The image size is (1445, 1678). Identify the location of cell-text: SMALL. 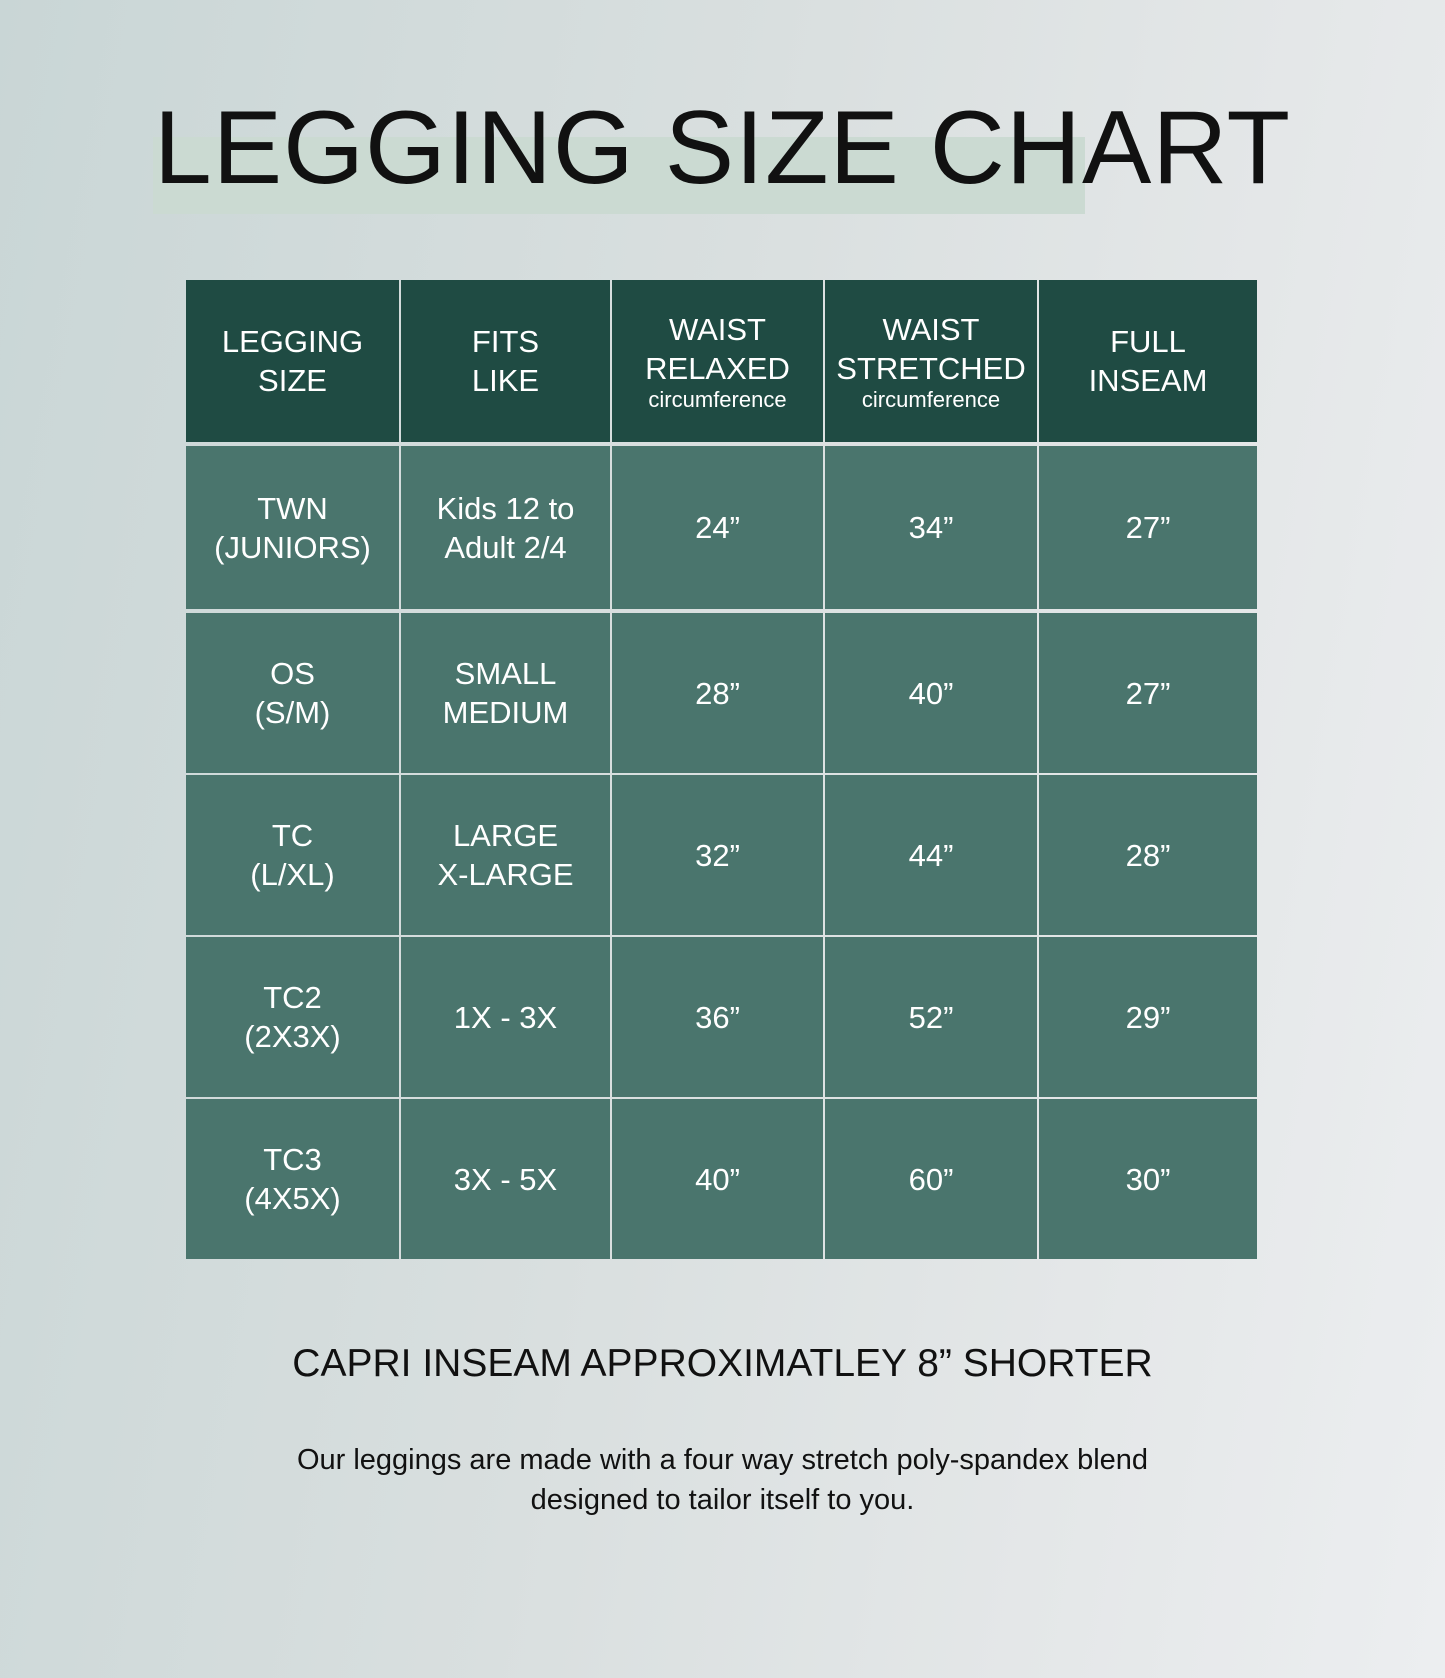
(505, 673).